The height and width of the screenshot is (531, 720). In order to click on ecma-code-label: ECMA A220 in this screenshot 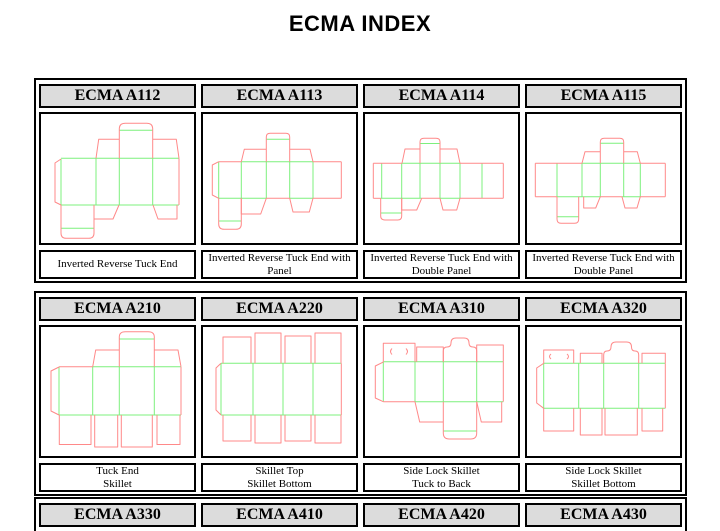, I will do `click(279, 308)`.